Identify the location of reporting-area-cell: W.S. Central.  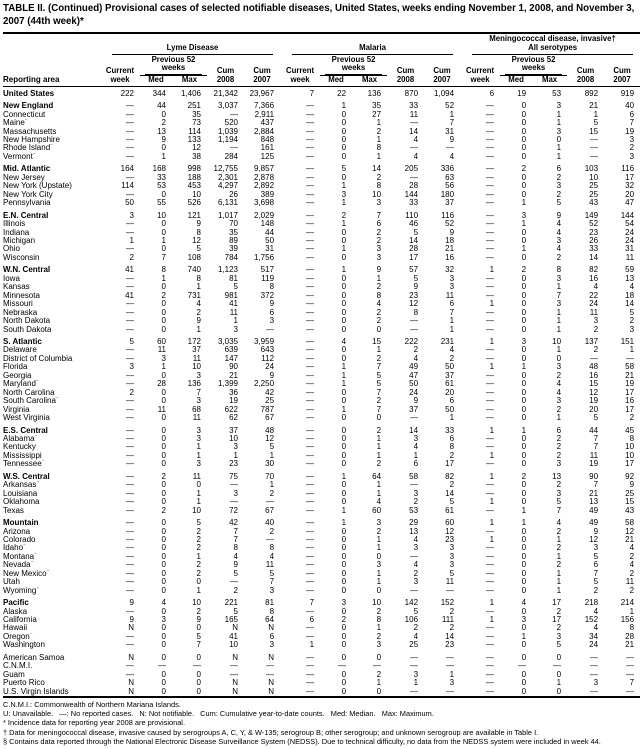
(26, 476).